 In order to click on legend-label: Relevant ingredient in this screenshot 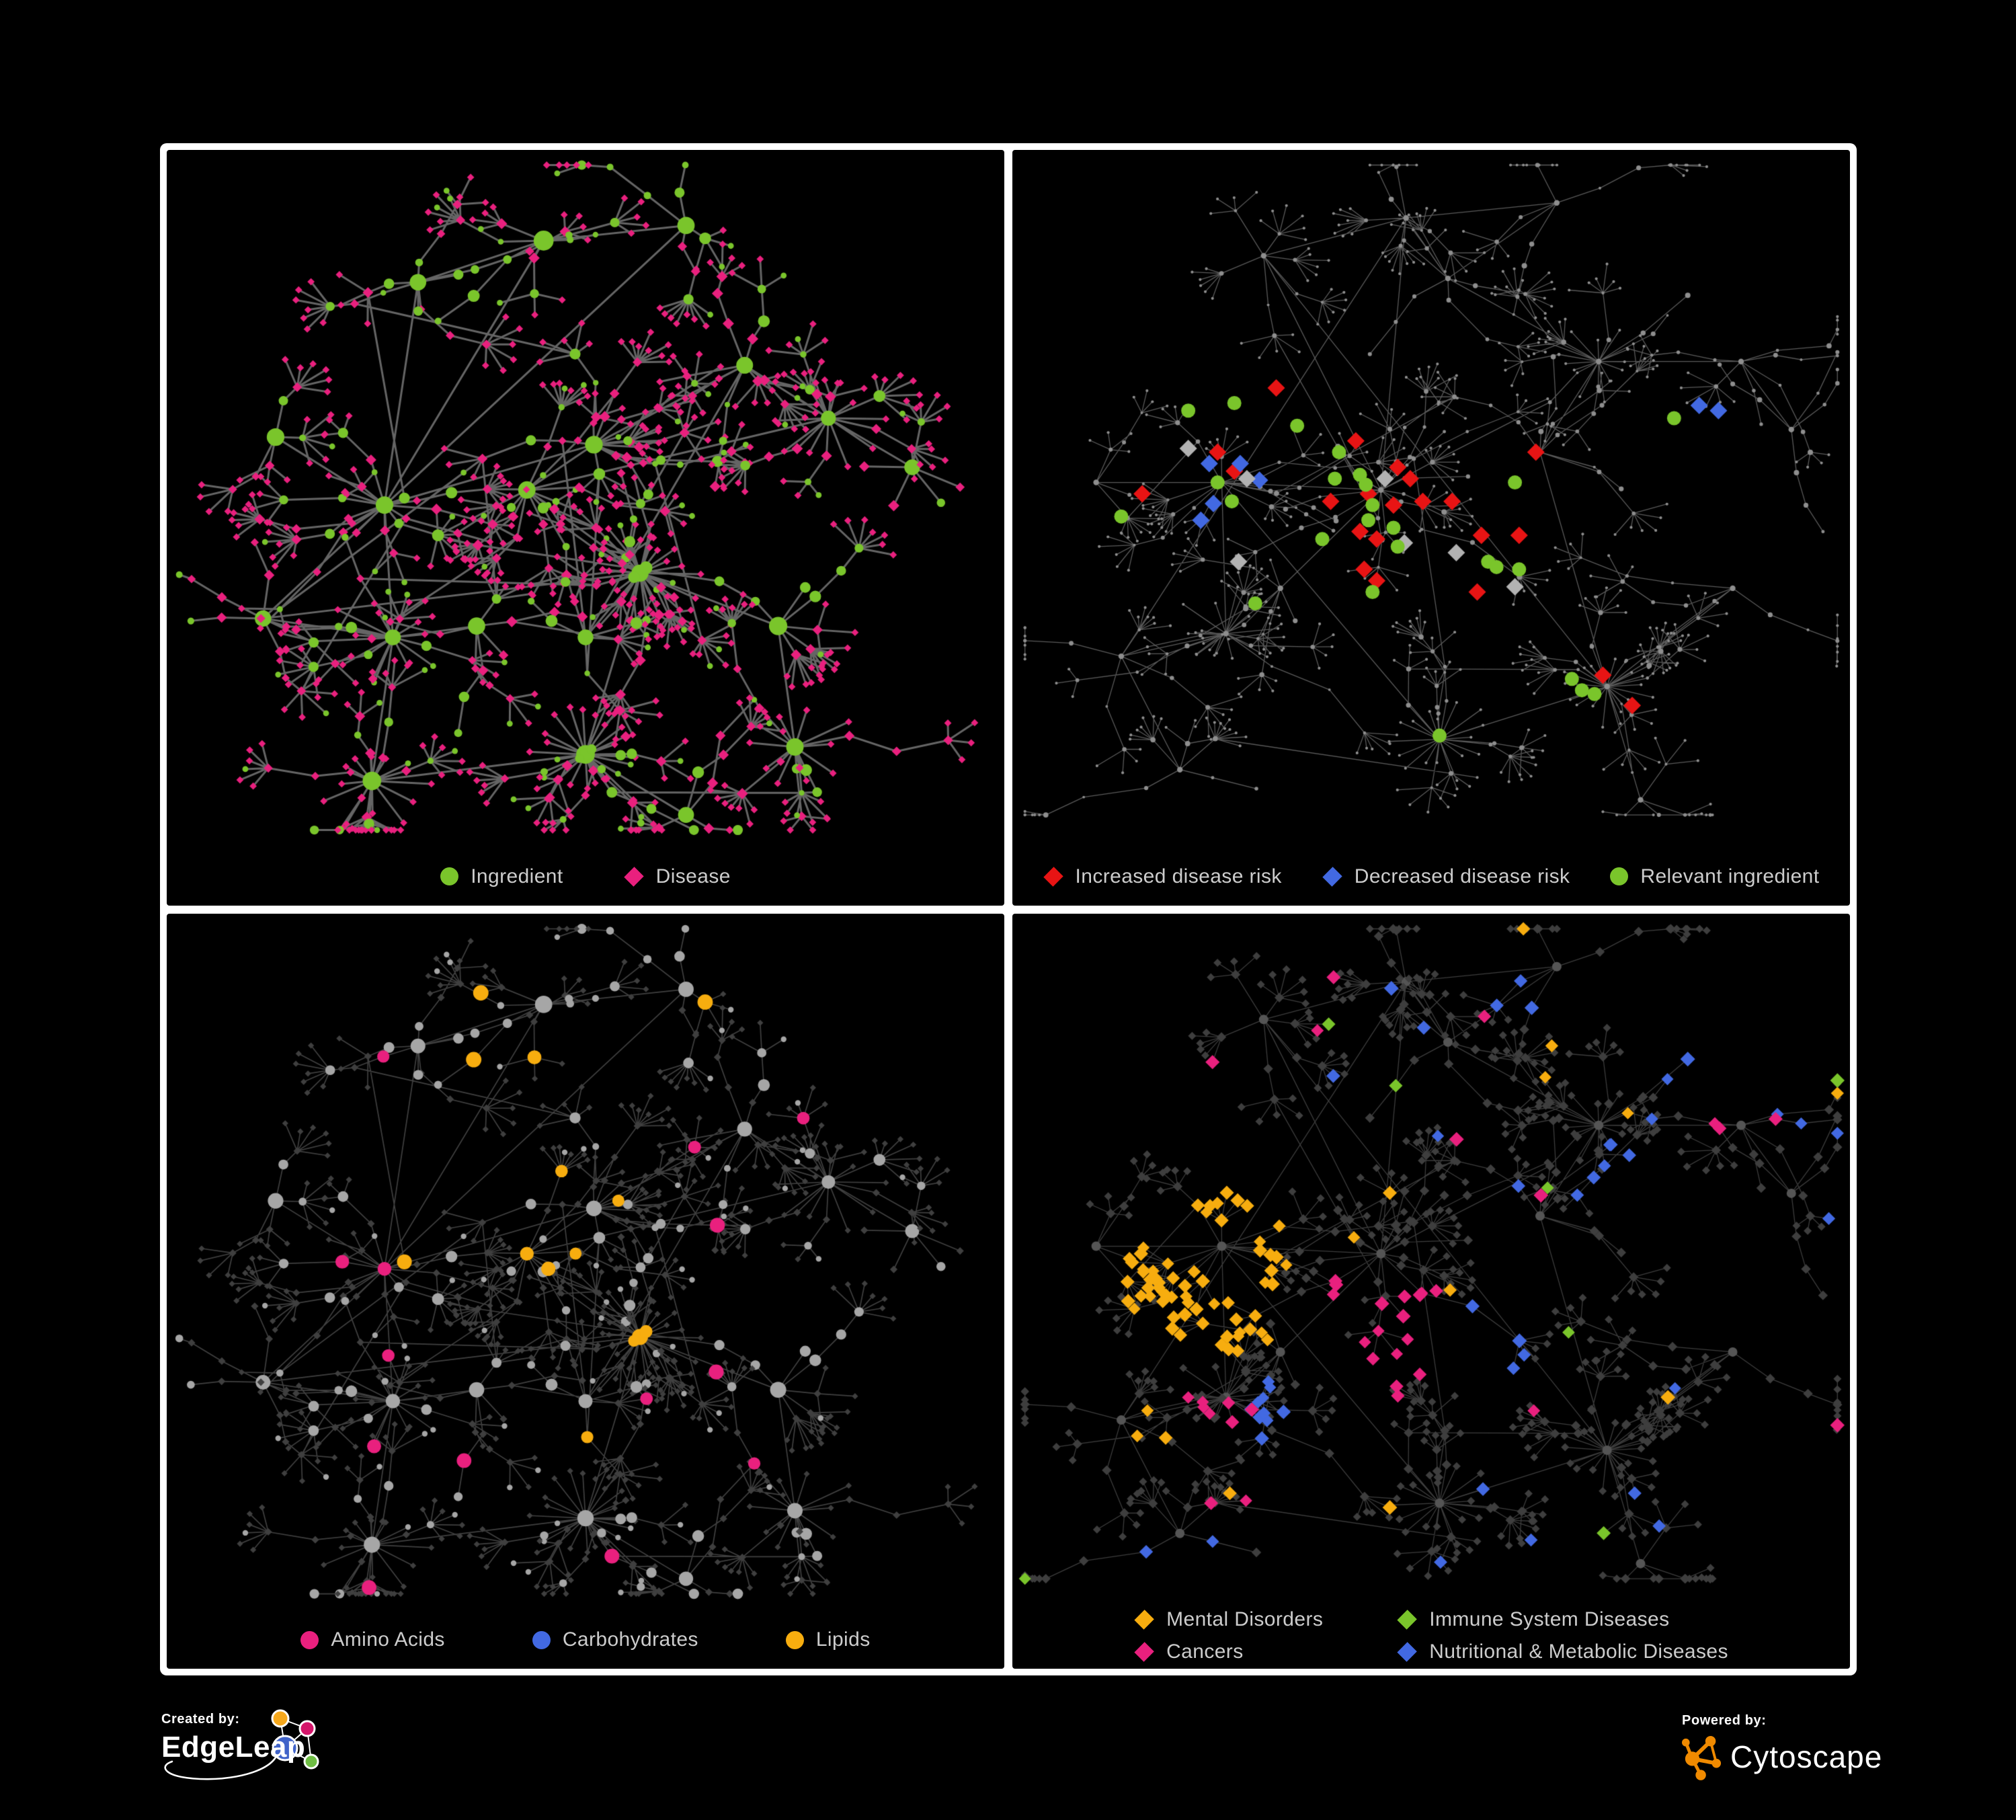, I will do `click(1730, 876)`.